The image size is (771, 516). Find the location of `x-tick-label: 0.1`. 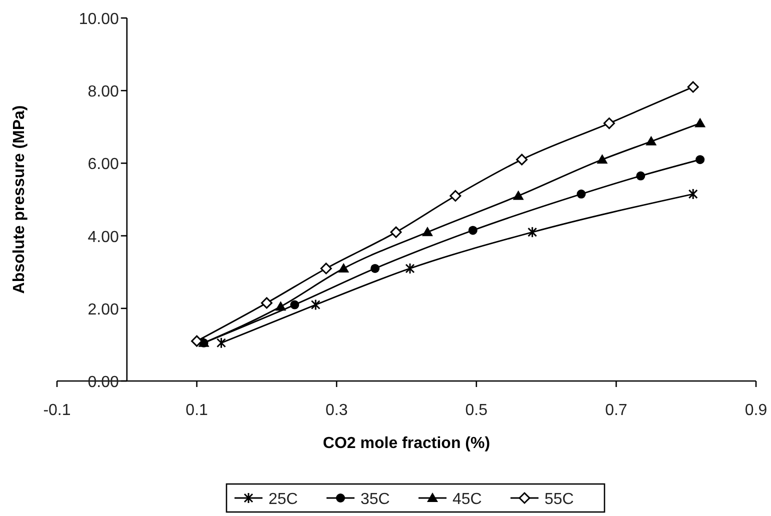

x-tick-label: 0.1 is located at coordinates (197, 410).